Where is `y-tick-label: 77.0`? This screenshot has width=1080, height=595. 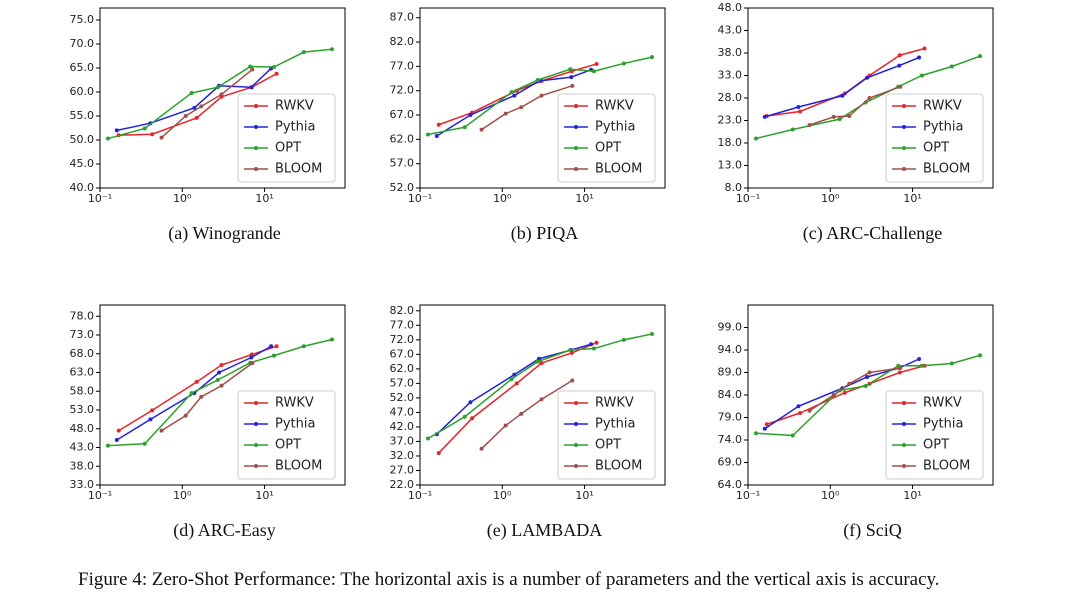 y-tick-label: 77.0 is located at coordinates (402, 324).